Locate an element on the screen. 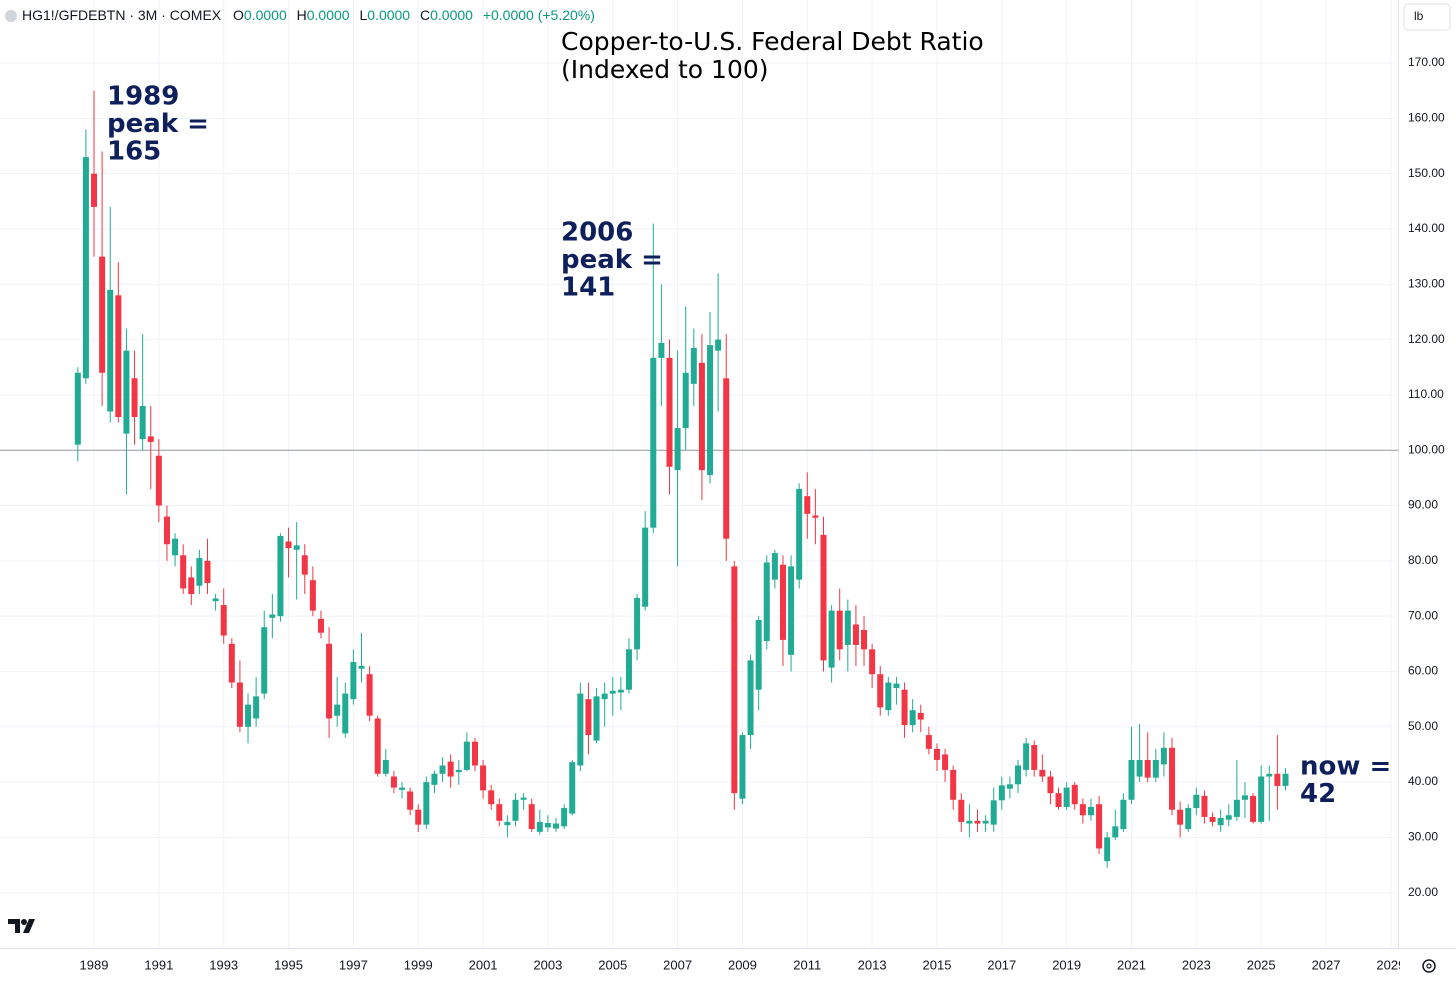 The width and height of the screenshot is (1456, 989). y-tick-label: 30.00 is located at coordinates (1423, 837).